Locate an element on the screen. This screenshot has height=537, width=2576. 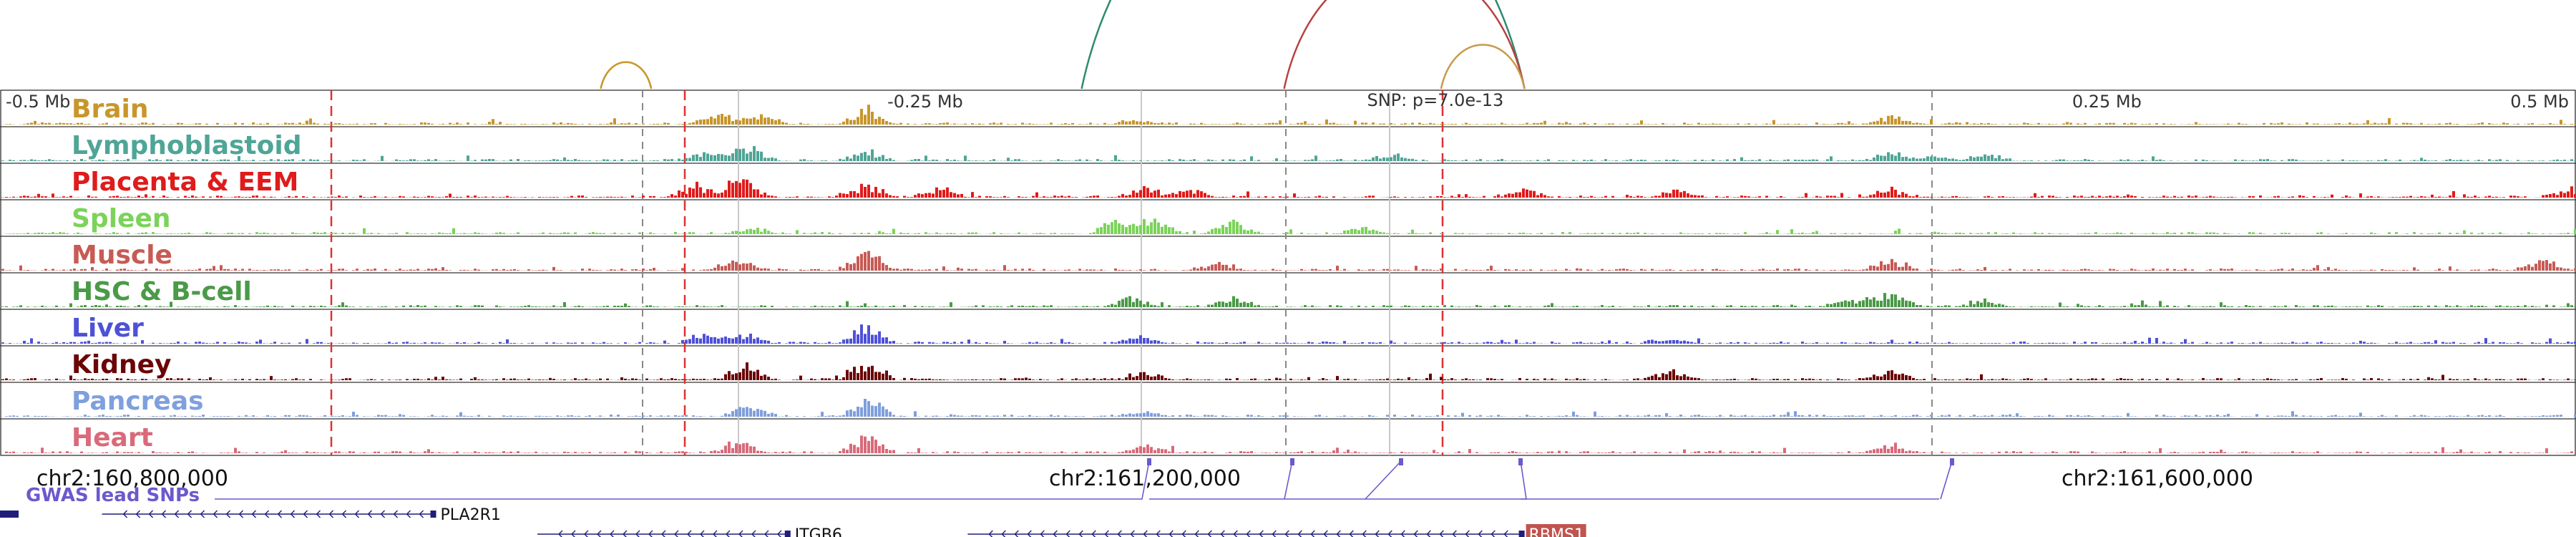
track-label: Spleen is located at coordinates (122, 218).